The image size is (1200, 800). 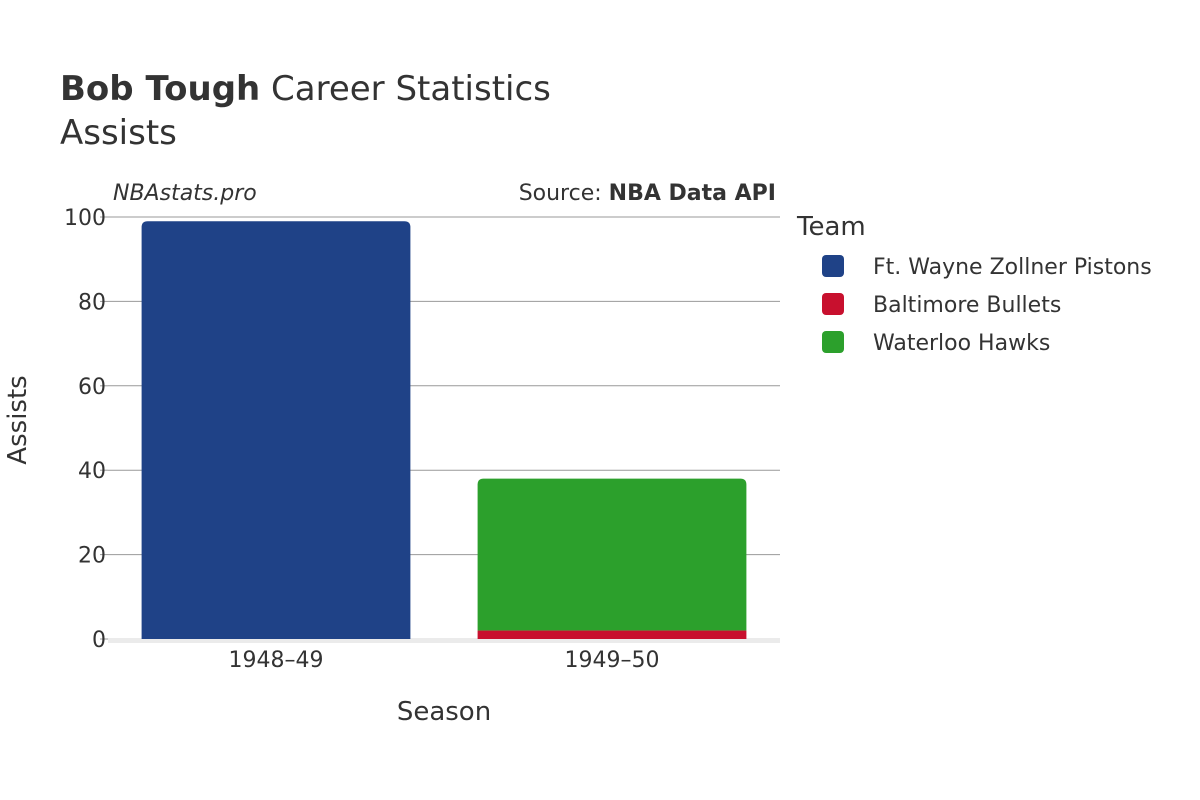 I want to click on source-note: Source: NBA Data API, so click(x=647, y=193).